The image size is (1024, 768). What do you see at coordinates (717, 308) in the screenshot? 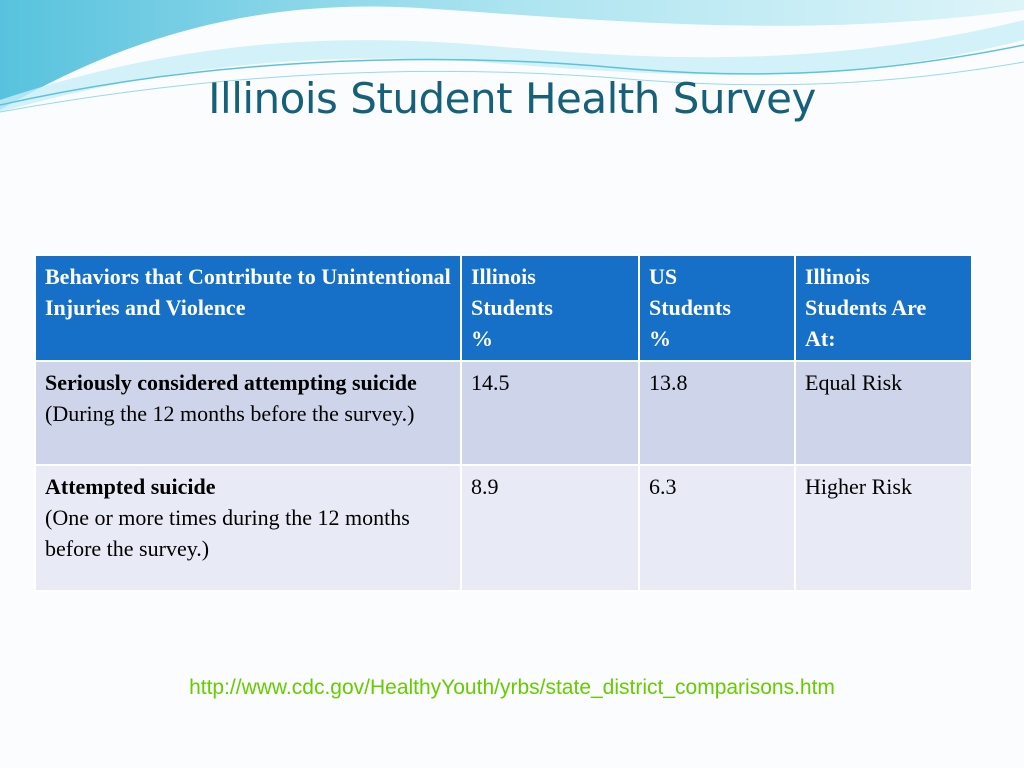
I see `column-header: US Students %` at bounding box center [717, 308].